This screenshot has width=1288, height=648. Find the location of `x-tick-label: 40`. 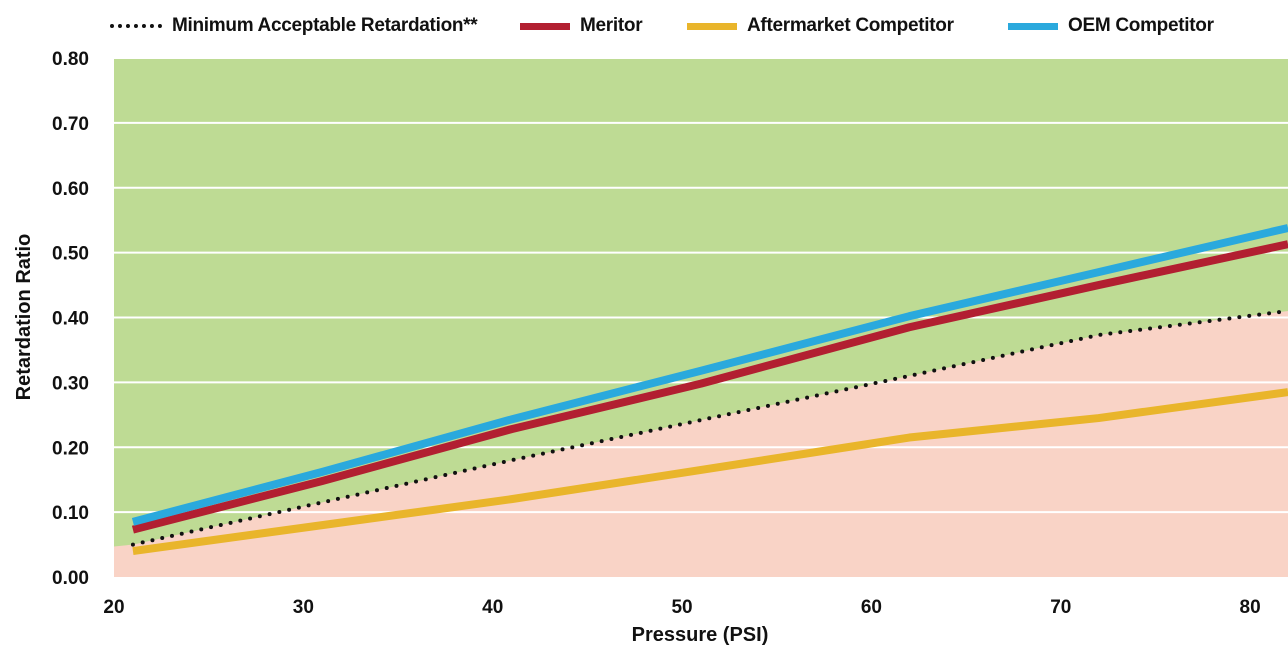

x-tick-label: 40 is located at coordinates (492, 607).